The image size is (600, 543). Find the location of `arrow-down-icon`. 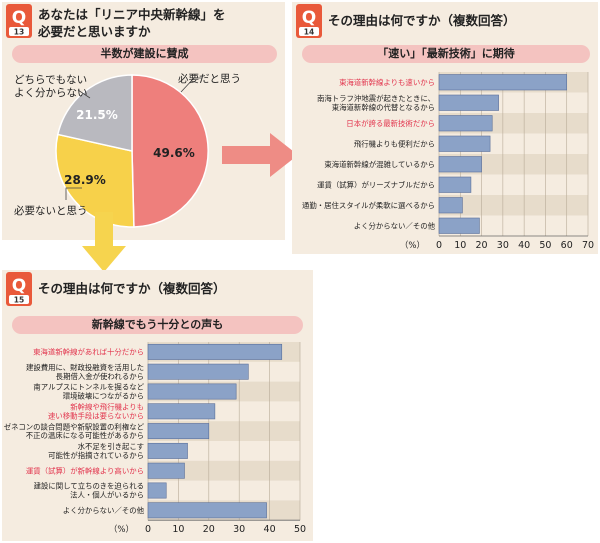

arrow-down-icon is located at coordinates (104, 242).